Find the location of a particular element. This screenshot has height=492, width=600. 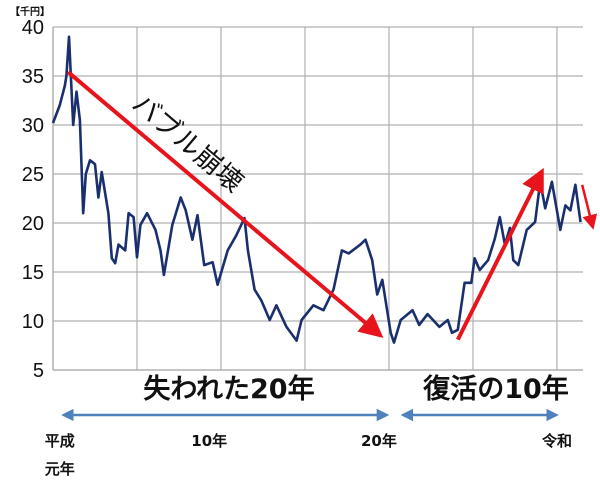

y-axis: 5 10 15 20 25 30 35 40 is located at coordinates (33, 199).